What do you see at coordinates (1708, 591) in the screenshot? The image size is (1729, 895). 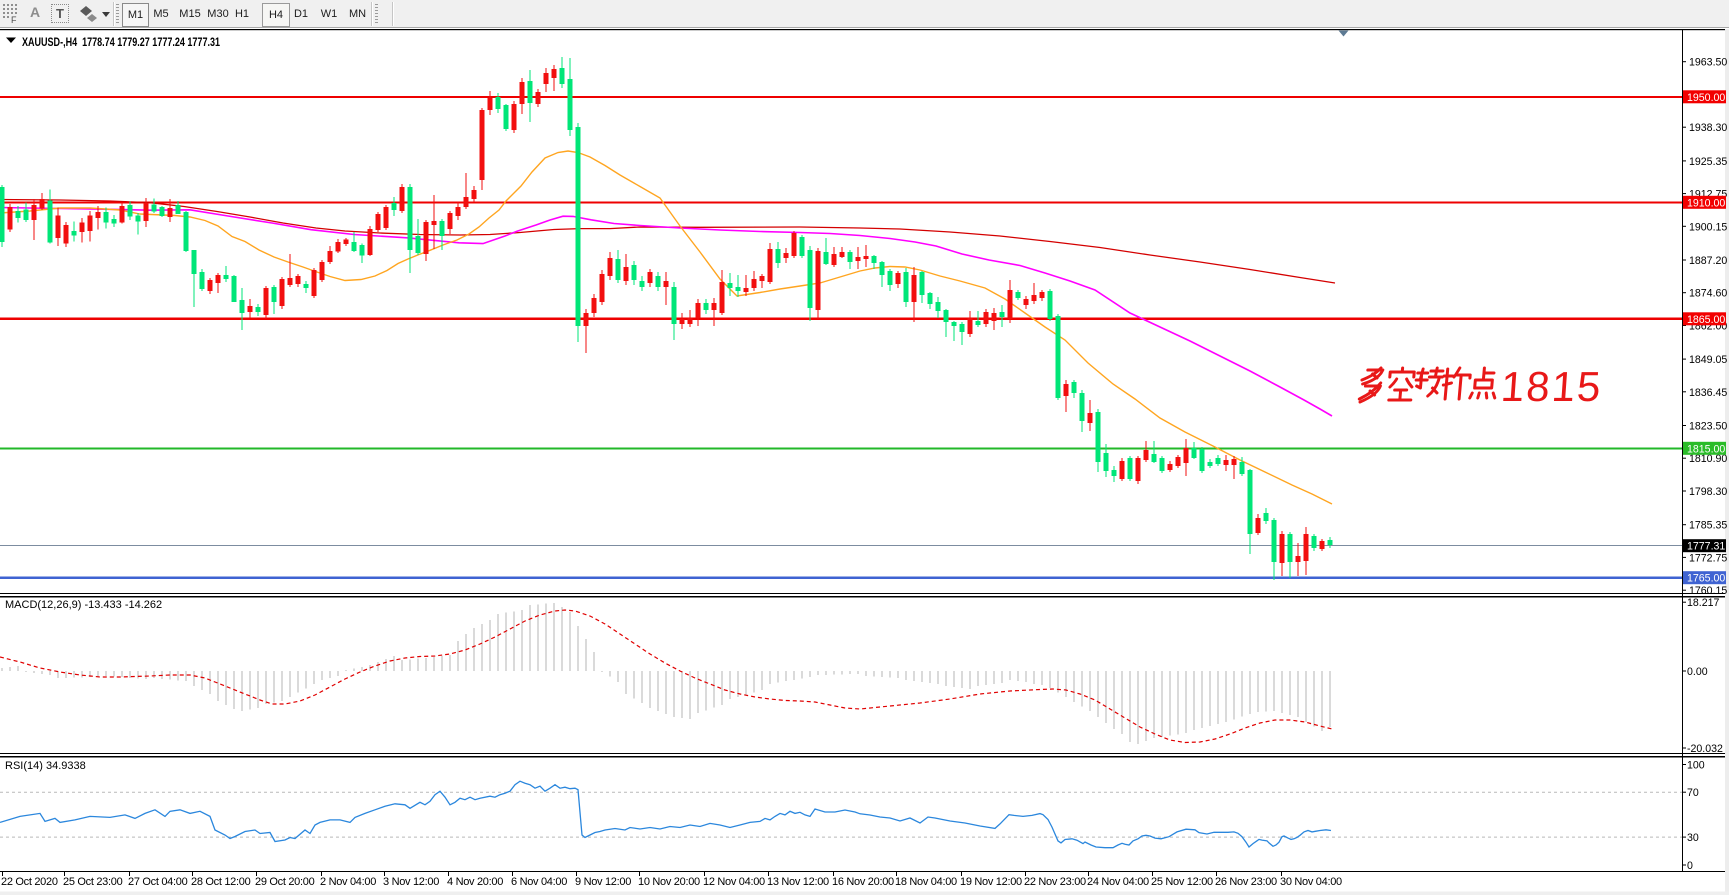 I see `svg-text: 1760.15` at bounding box center [1708, 591].